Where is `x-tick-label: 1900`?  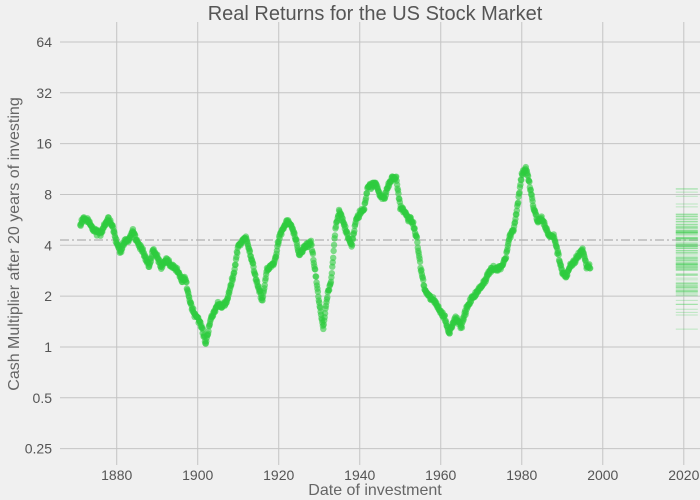 x-tick-label: 1900 is located at coordinates (197, 475).